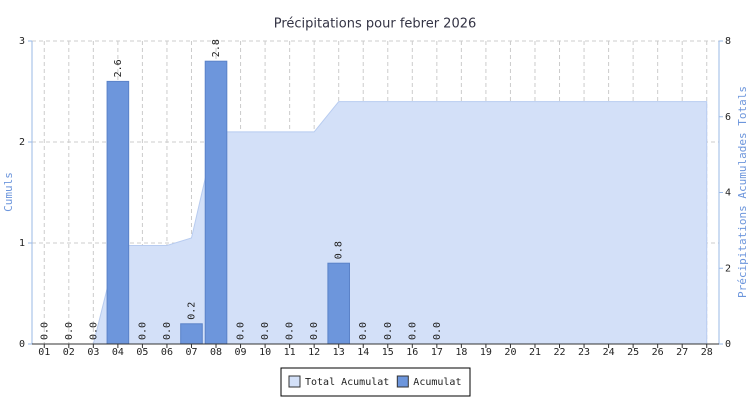  What do you see at coordinates (265, 352) in the screenshot?
I see `x-tick-label: 10` at bounding box center [265, 352].